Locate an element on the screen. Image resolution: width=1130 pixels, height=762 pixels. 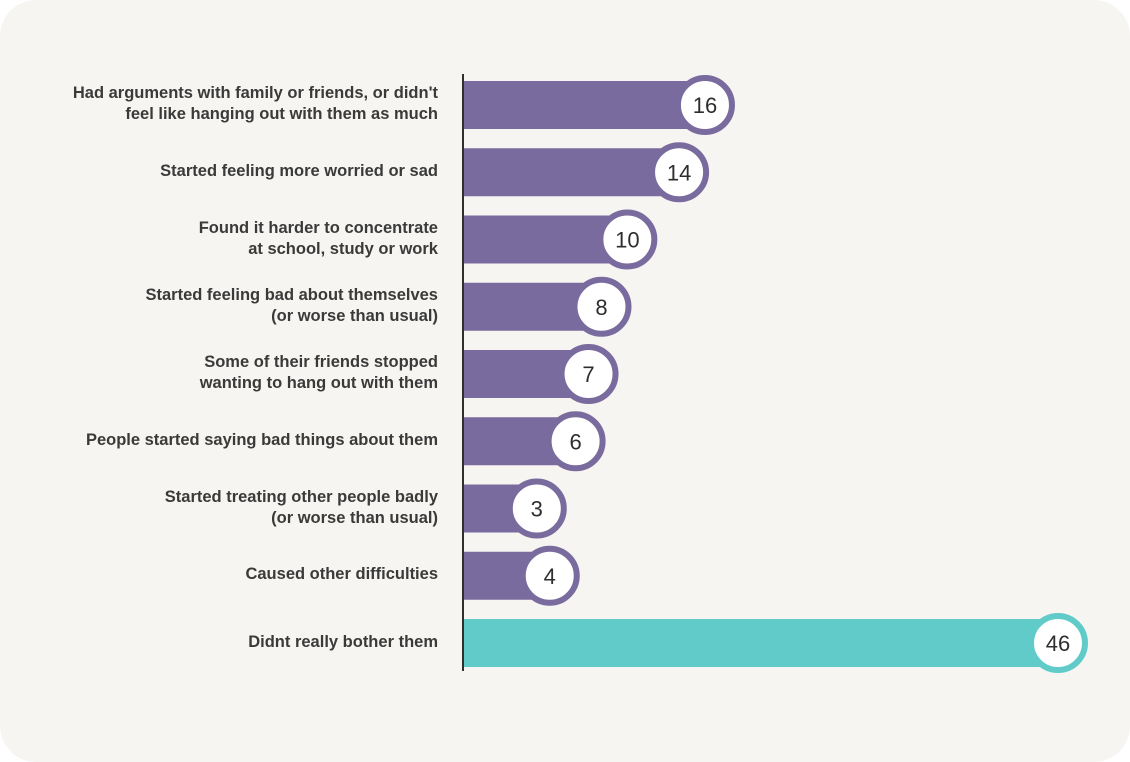
value-label: 8 is located at coordinates (601, 307).